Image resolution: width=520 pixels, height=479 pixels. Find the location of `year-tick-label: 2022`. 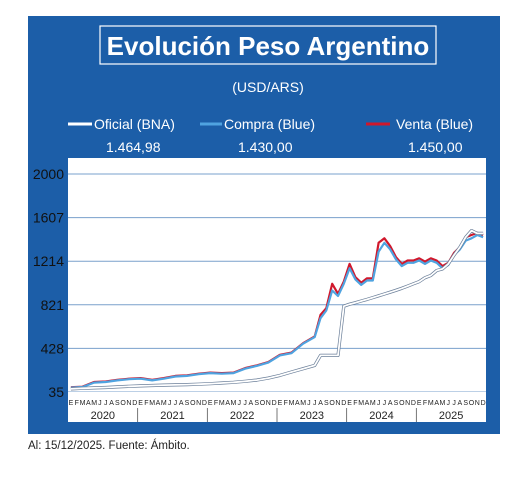

year-tick-label: 2022 is located at coordinates (242, 416).